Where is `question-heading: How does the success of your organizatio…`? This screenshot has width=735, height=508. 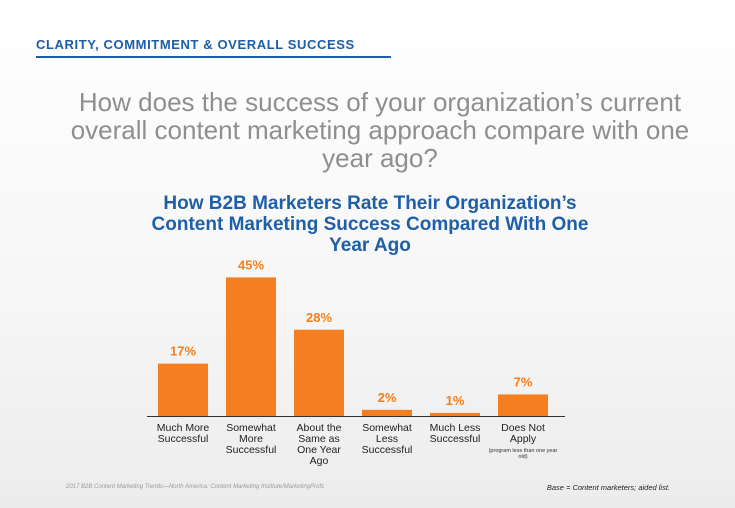 question-heading: How does the success of your organizatio… is located at coordinates (380, 130).